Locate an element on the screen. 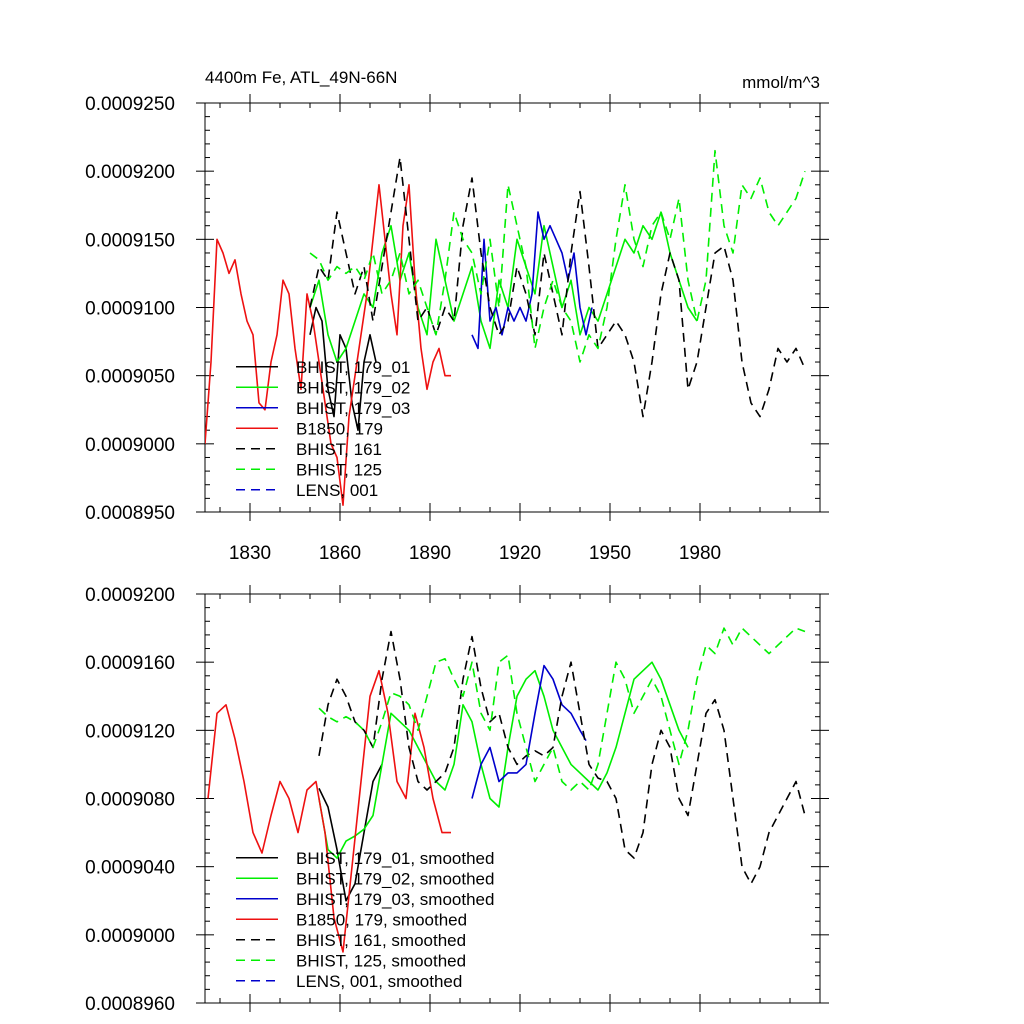 Image resolution: width=1024 pixels, height=1024 pixels. y-tick-label: 0.0009050 is located at coordinates (130, 377).